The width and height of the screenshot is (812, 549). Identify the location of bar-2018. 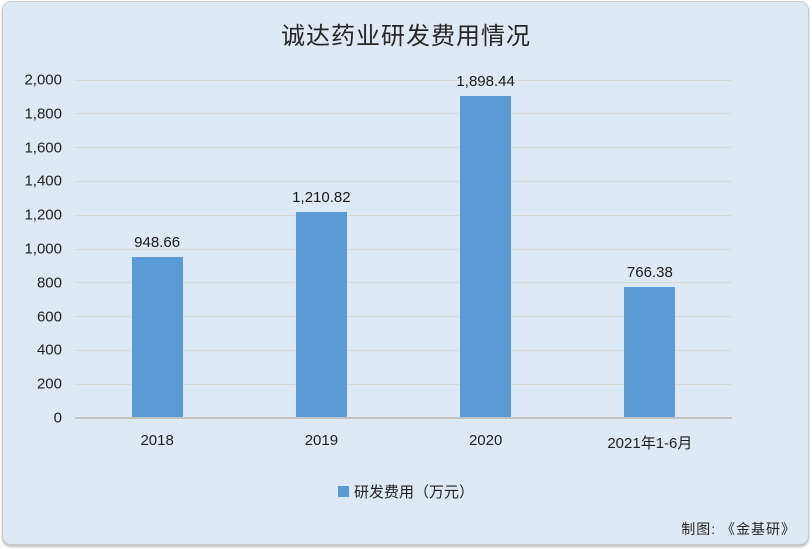
(157, 336).